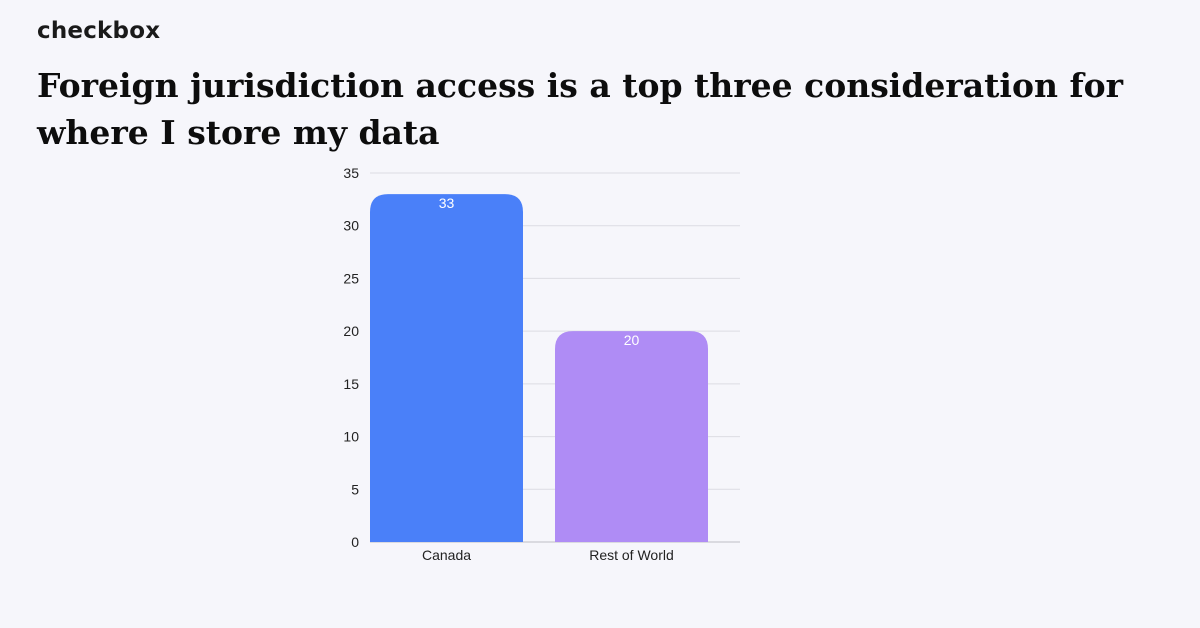 Image resolution: width=1200 pixels, height=628 pixels. Describe the element at coordinates (631, 436) in the screenshot. I see `bar-rest-of-world` at that location.